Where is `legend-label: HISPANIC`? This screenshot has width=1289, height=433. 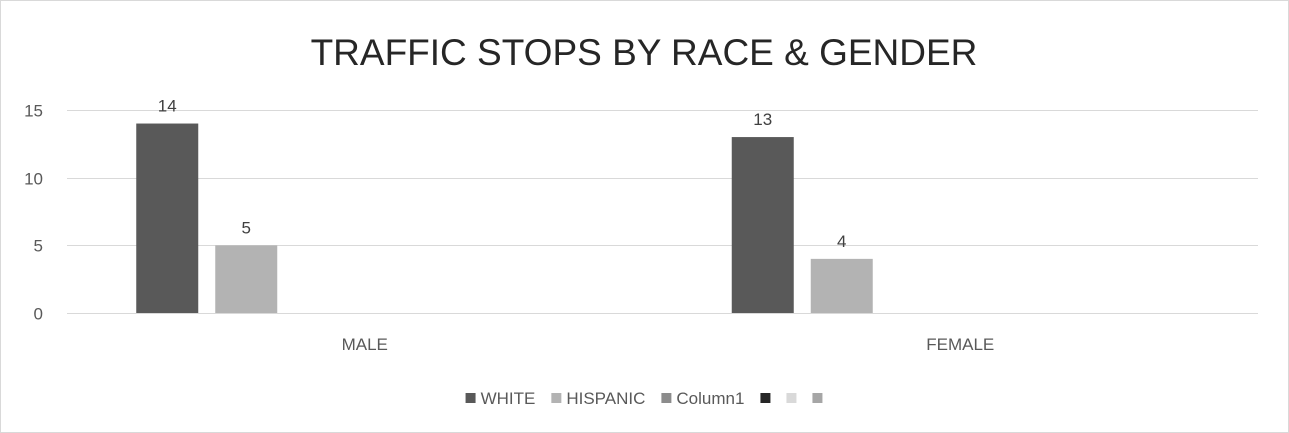 legend-label: HISPANIC is located at coordinates (605, 398).